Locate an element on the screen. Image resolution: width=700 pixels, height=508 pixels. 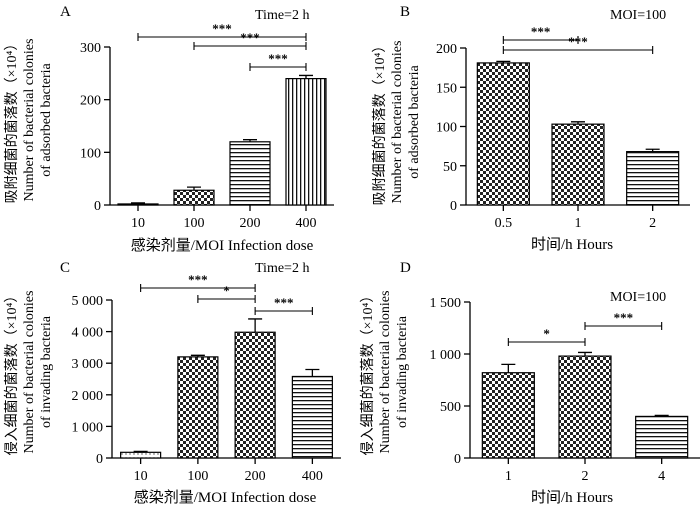
y-tick-label: 150 is located at coordinates (446, 88).